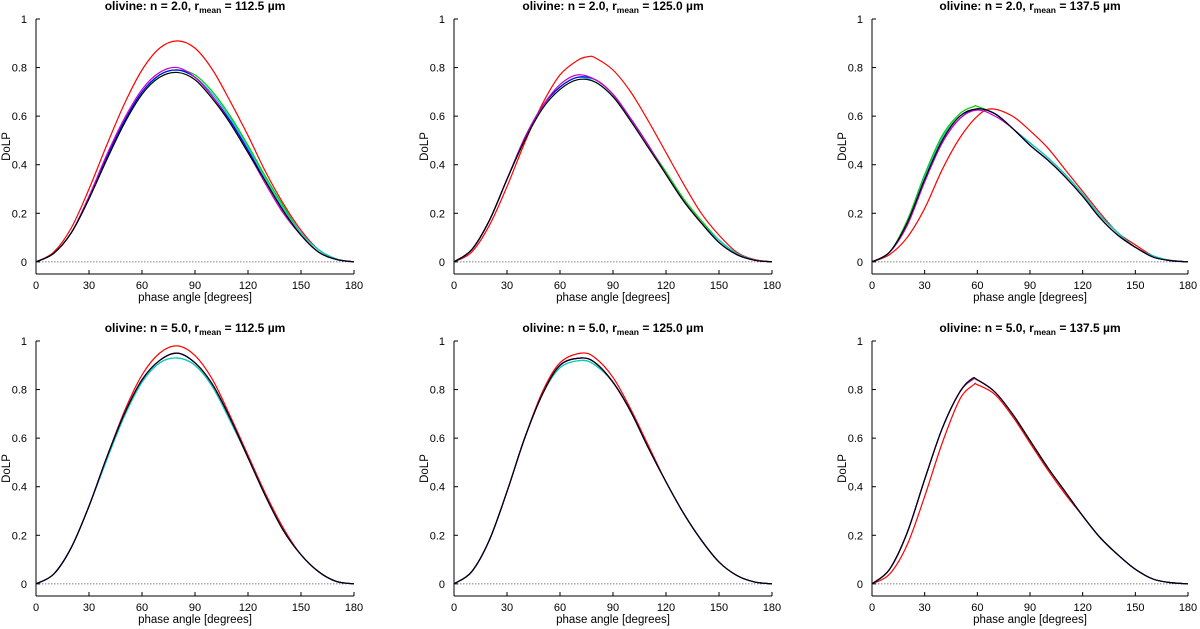 Image resolution: width=1200 pixels, height=629 pixels. Describe the element at coordinates (253, 328) in the screenshot. I see `chart-title-suffix: = 112.5 µm` at that location.